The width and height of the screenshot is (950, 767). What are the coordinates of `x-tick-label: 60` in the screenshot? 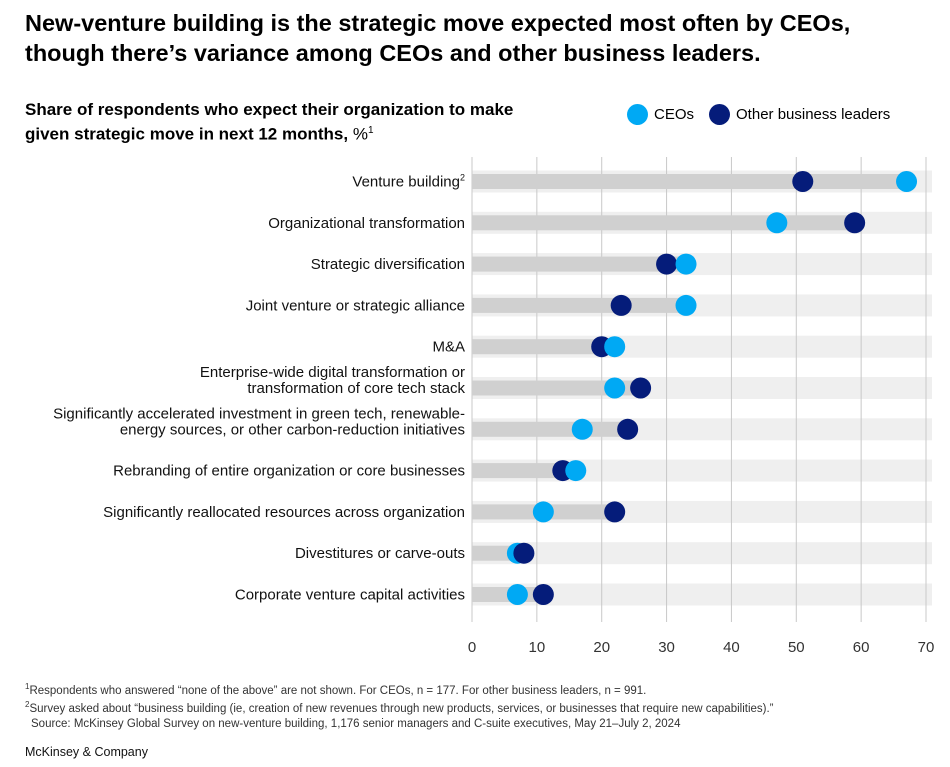 It's located at (861, 647).